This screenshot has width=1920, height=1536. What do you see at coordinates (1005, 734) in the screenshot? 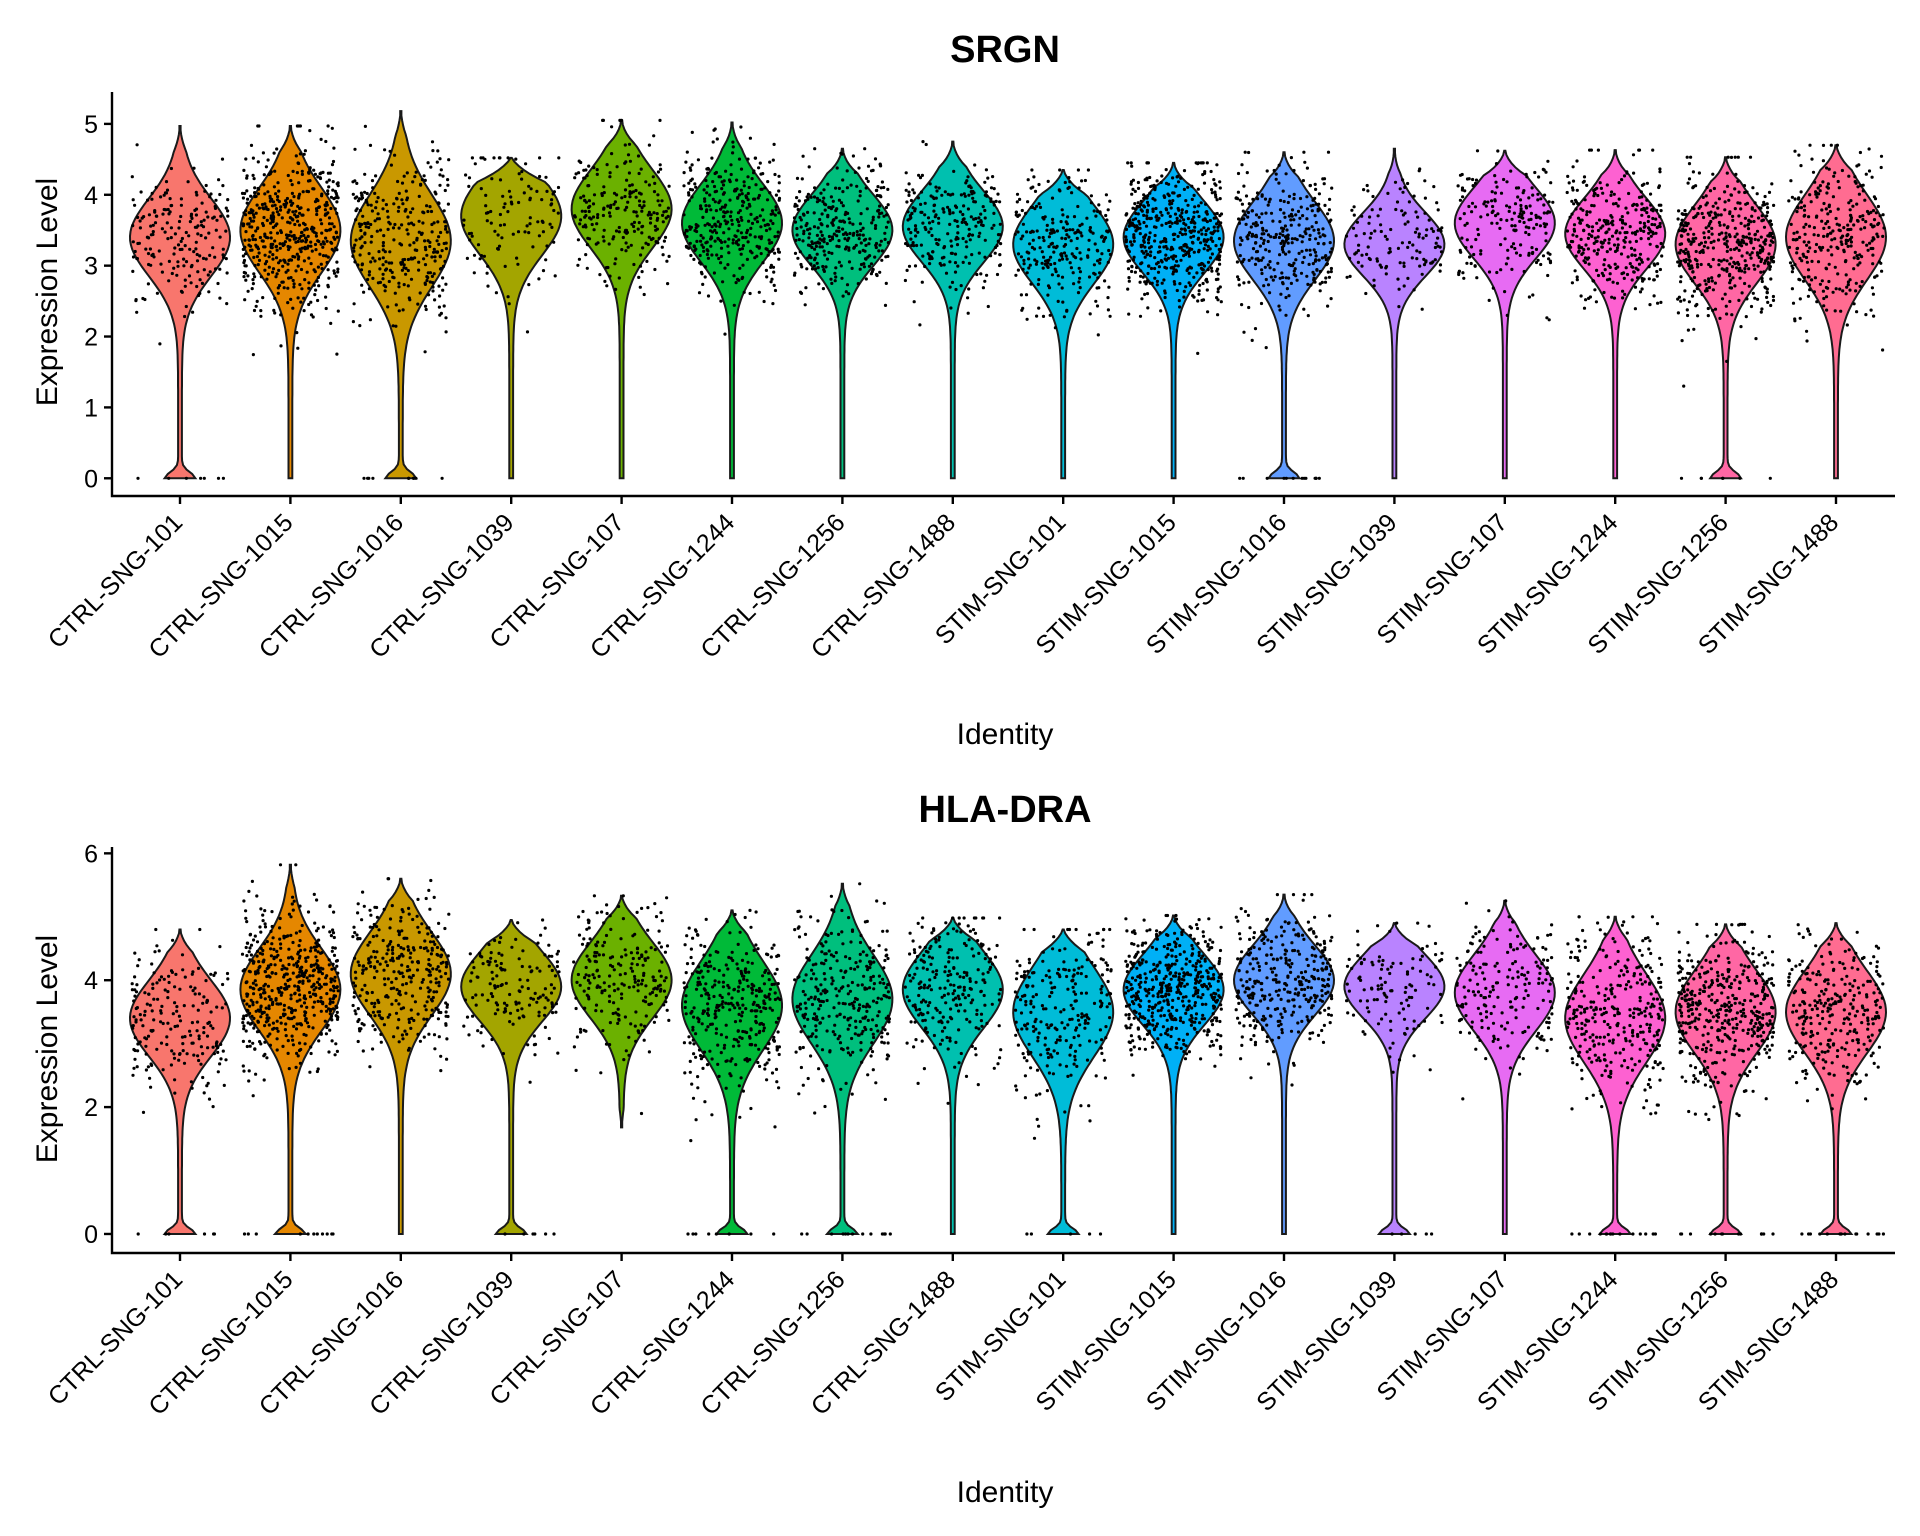
I see `x-axis-label: Identity` at bounding box center [1005, 734].